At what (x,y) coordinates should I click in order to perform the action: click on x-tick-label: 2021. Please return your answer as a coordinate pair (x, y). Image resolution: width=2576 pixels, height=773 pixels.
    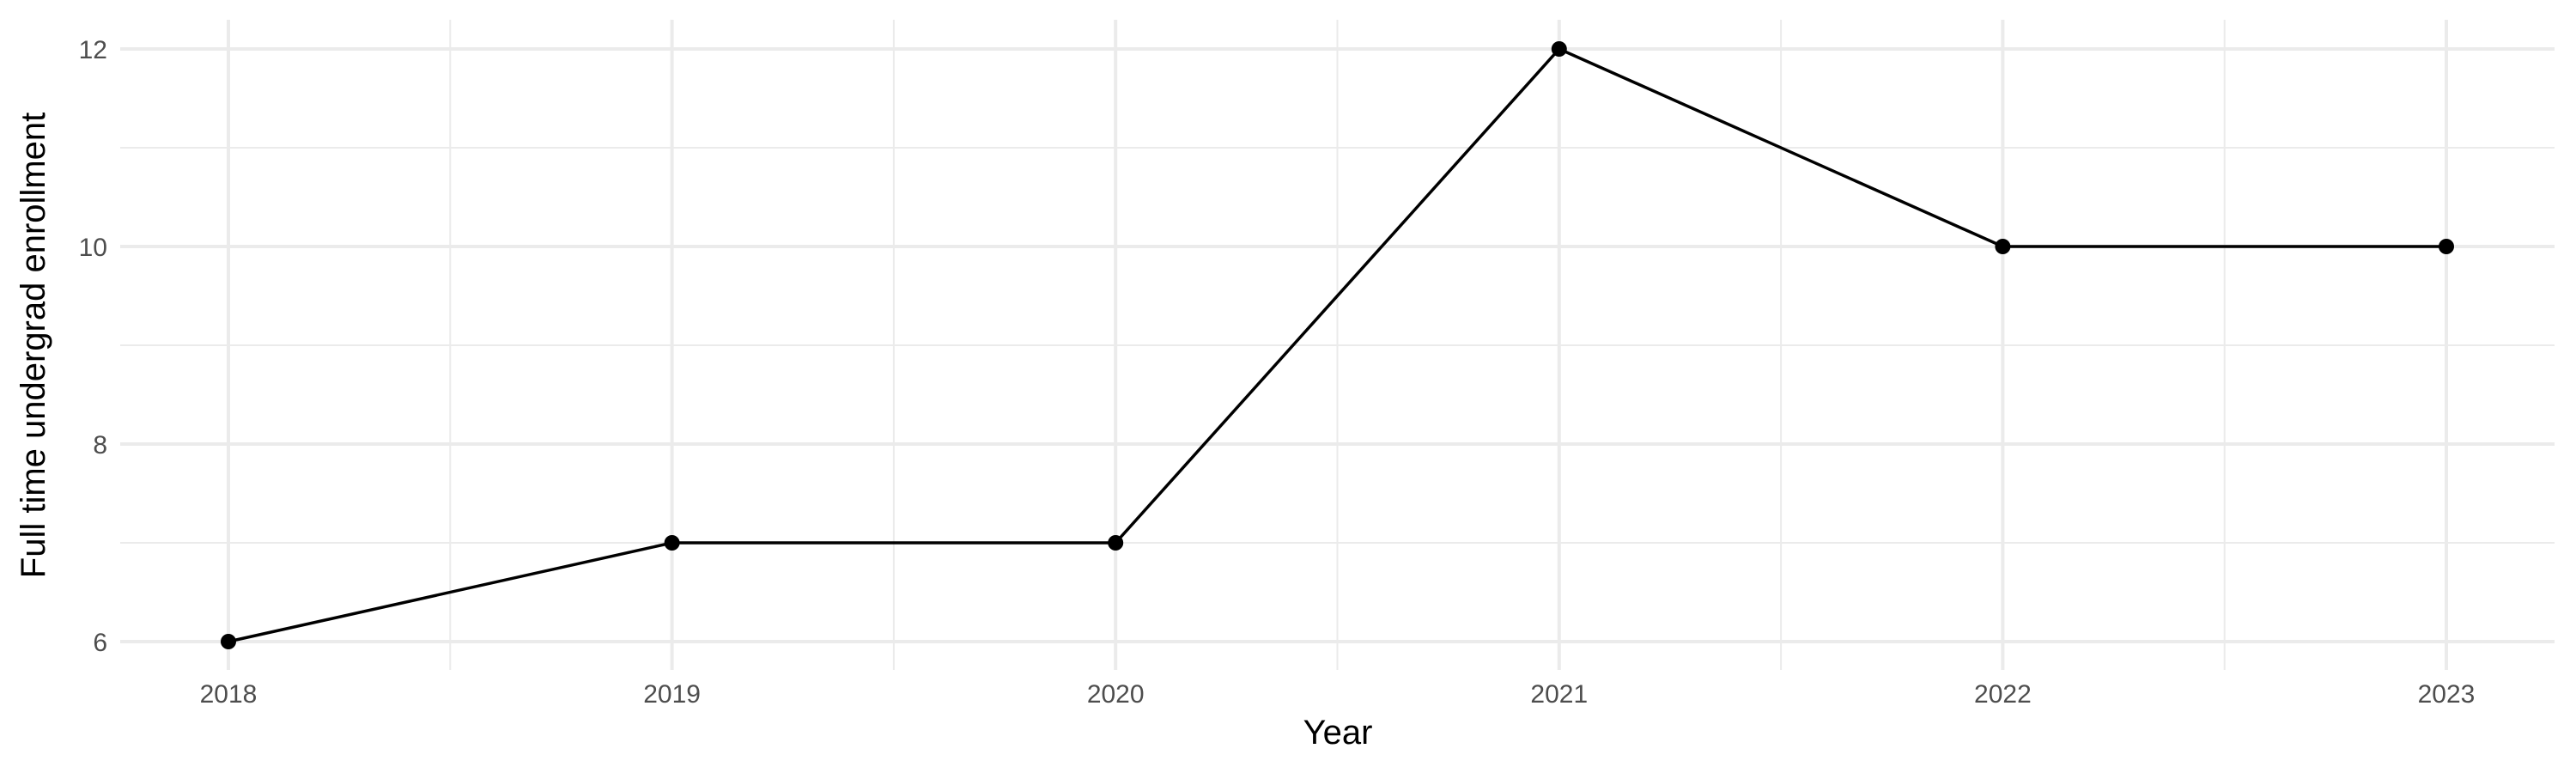
    Looking at the image, I should click on (1559, 694).